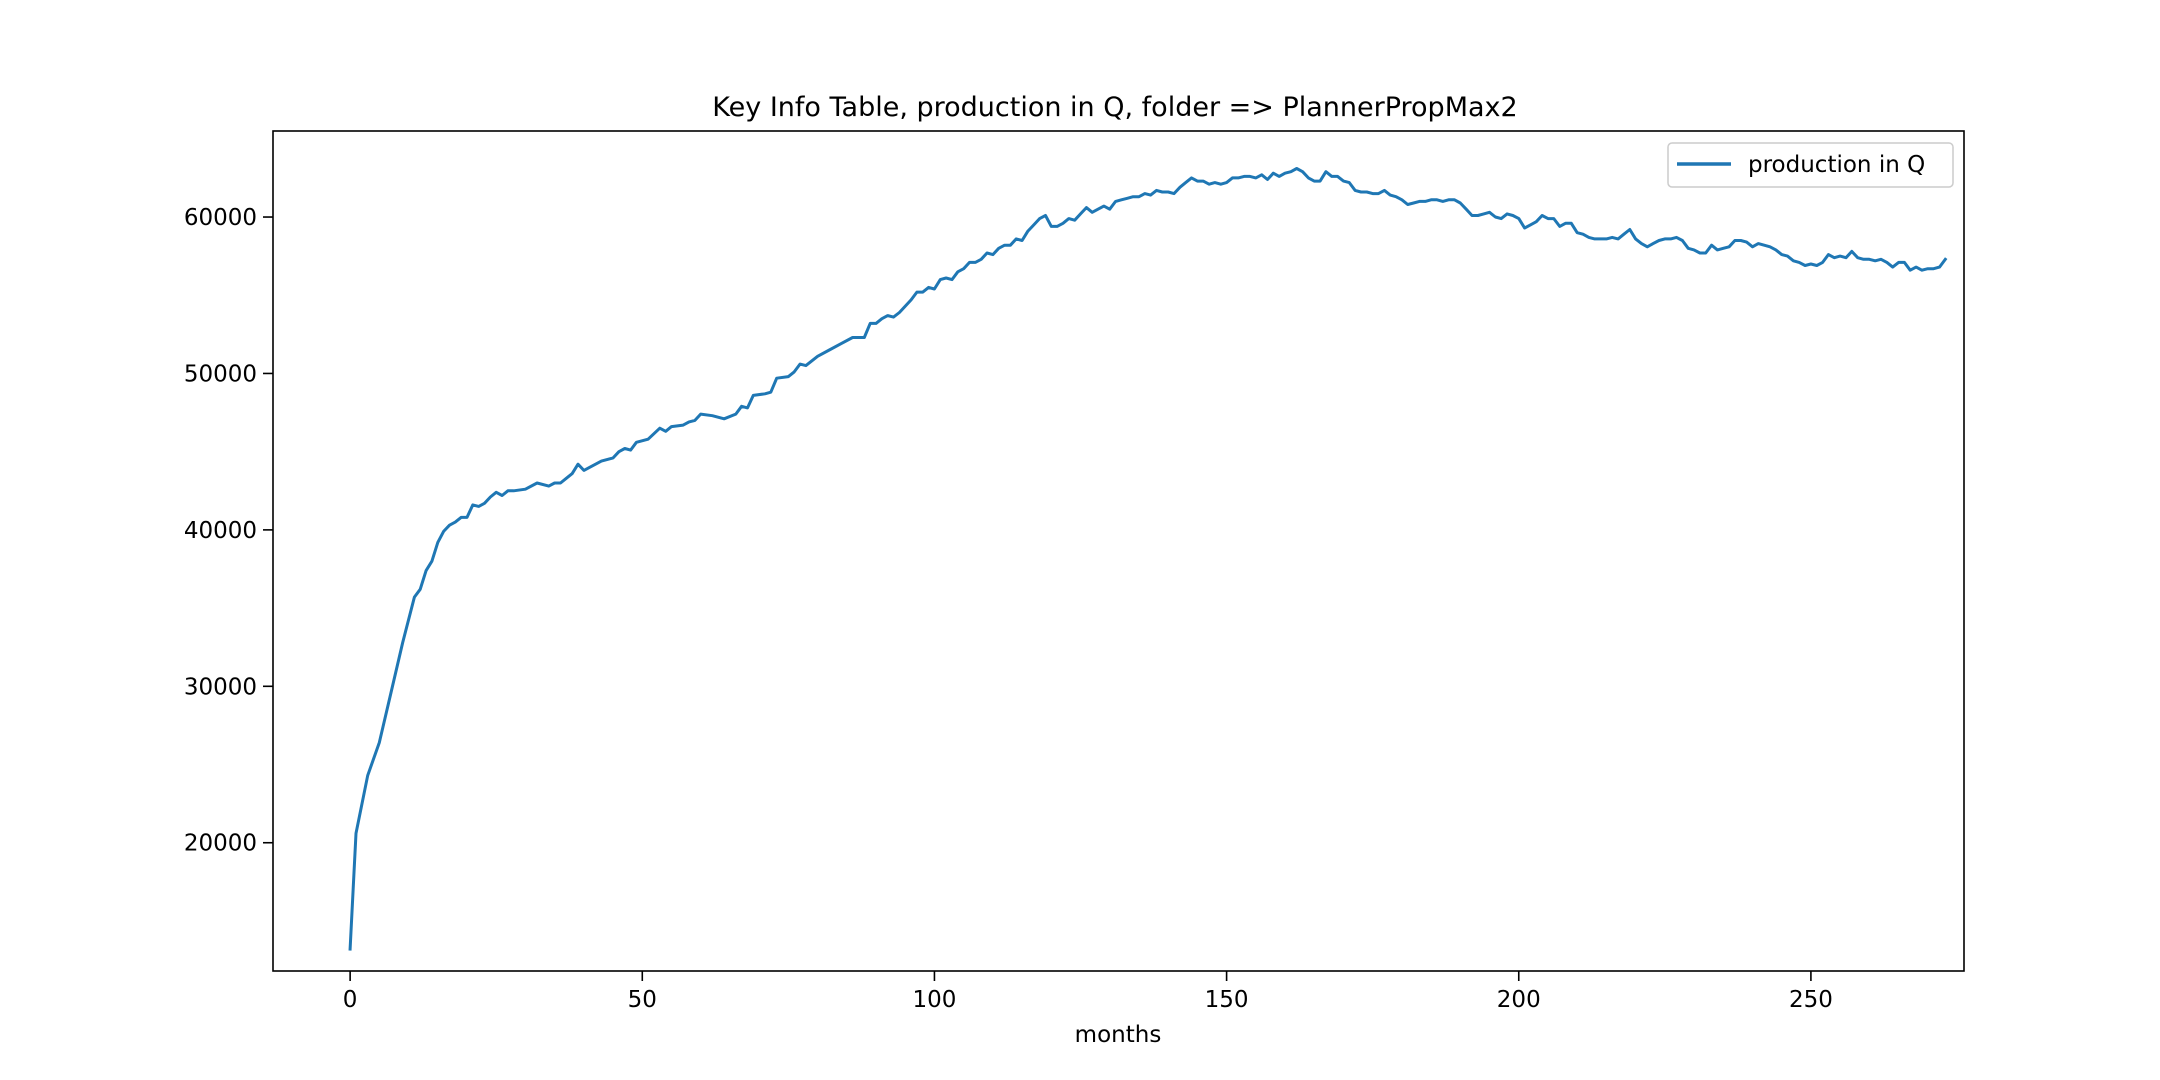 The image size is (2160, 1080). I want to click on x-tick-label: 200, so click(1519, 1000).